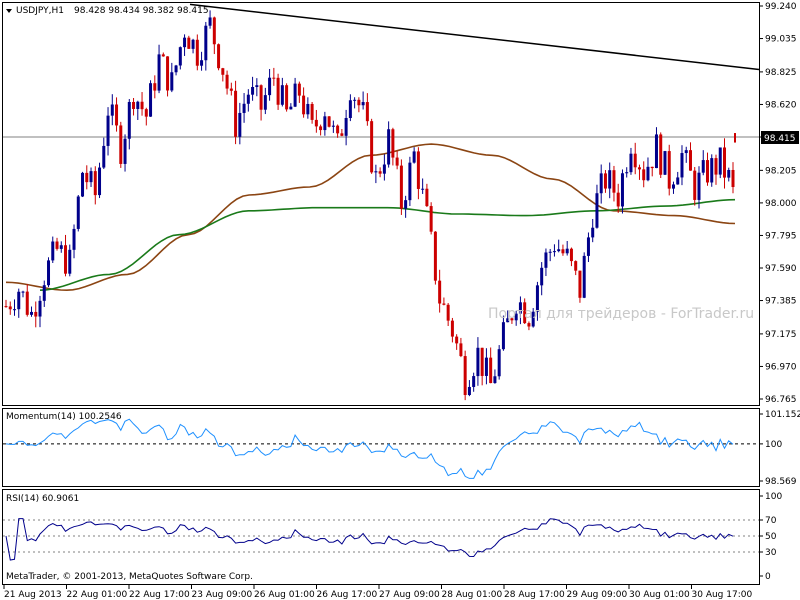 This screenshot has width=800, height=600. Describe the element at coordinates (64, 417) in the screenshot. I see `momentum-label: Momentum(14) 100.2546` at that location.